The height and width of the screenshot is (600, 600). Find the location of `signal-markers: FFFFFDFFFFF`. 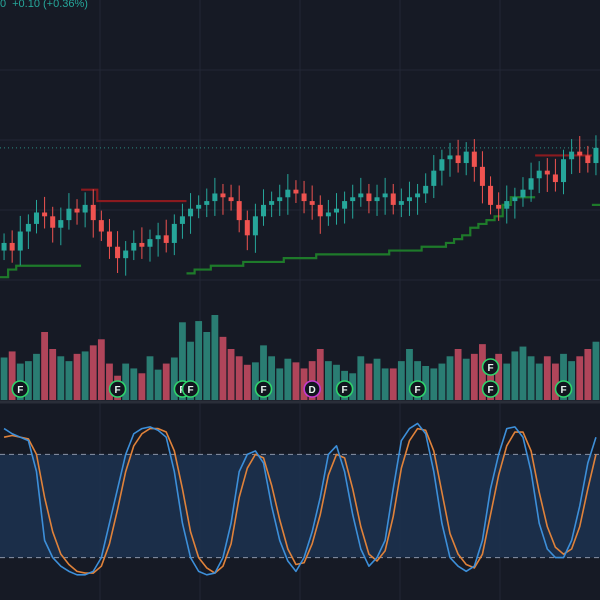

signal-markers: FFFFFDFFFFF is located at coordinates (292, 378).